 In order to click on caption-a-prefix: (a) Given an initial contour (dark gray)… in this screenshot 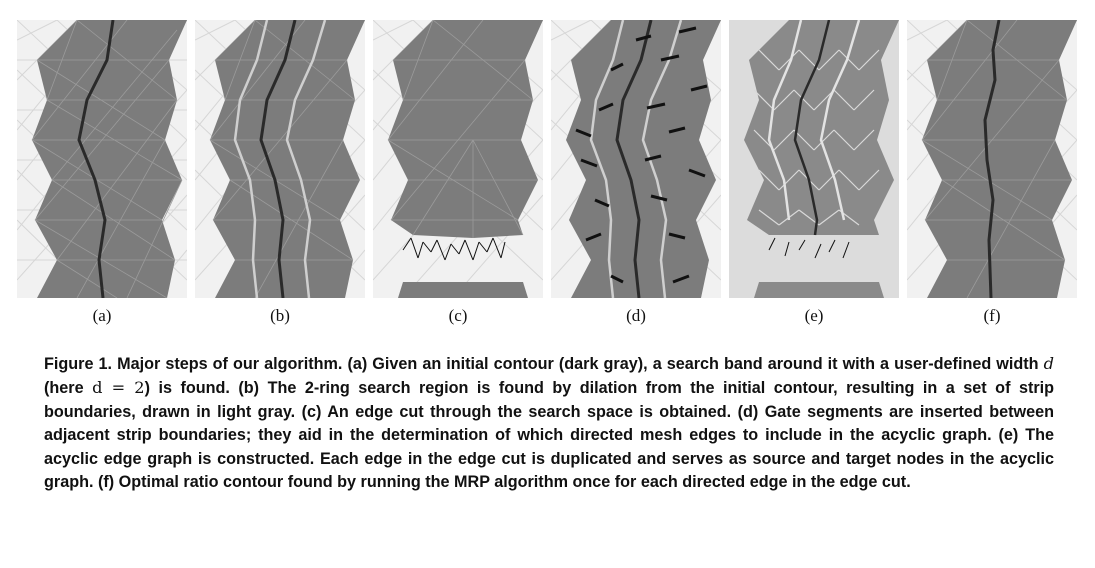, I will do `click(693, 364)`.